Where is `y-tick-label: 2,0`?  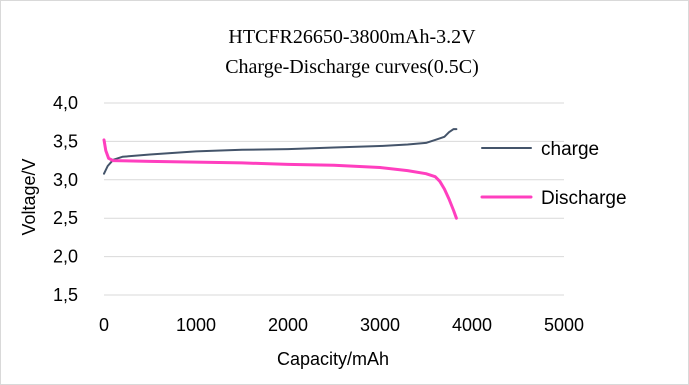 y-tick-label: 2,0 is located at coordinates (65, 257).